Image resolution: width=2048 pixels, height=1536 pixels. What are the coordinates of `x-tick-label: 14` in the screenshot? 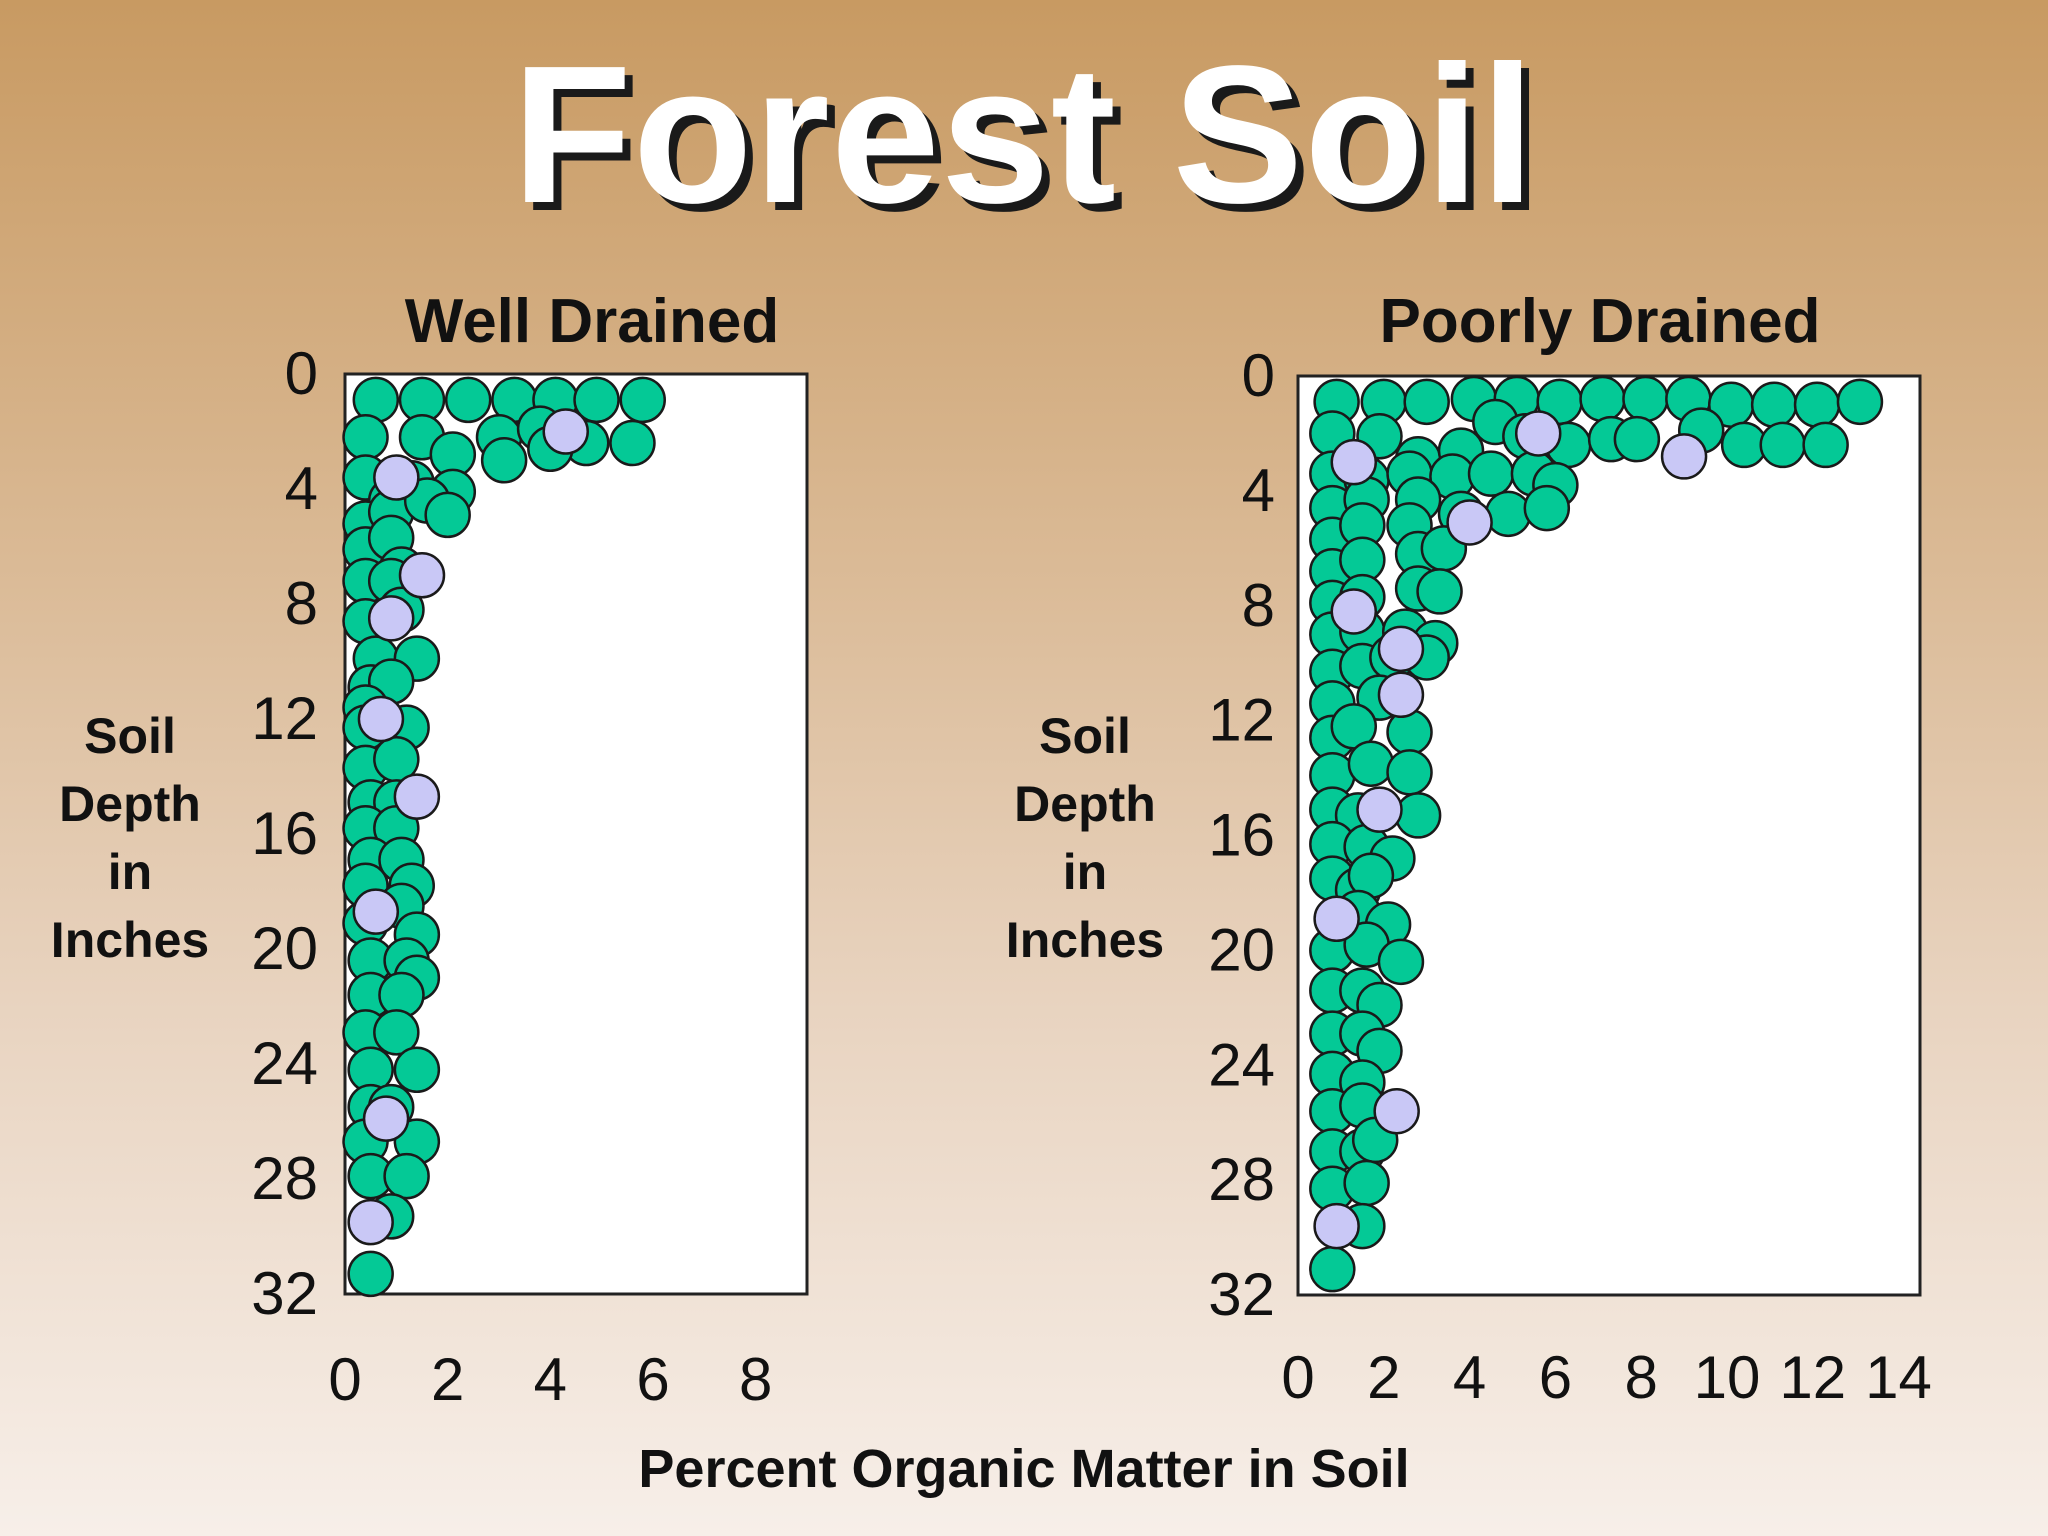 It's located at (1898, 1377).